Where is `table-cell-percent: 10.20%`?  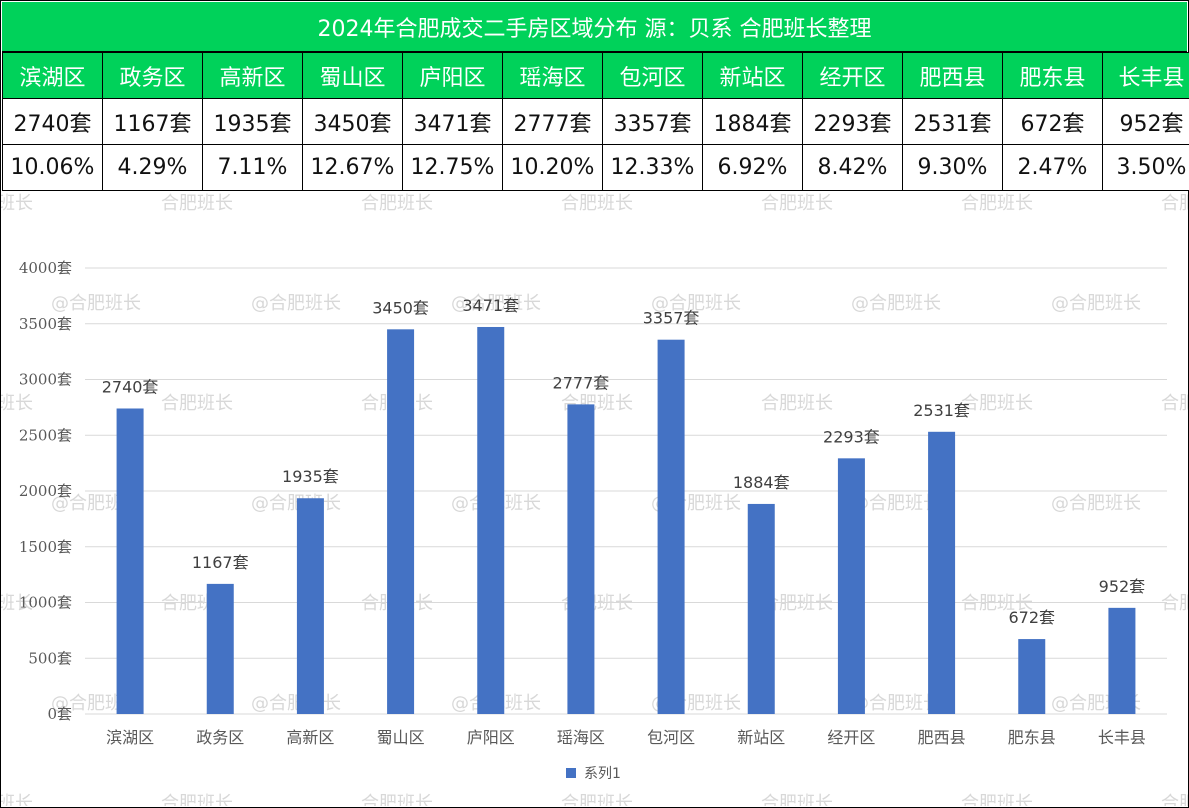
table-cell-percent: 10.20% is located at coordinates (552, 167).